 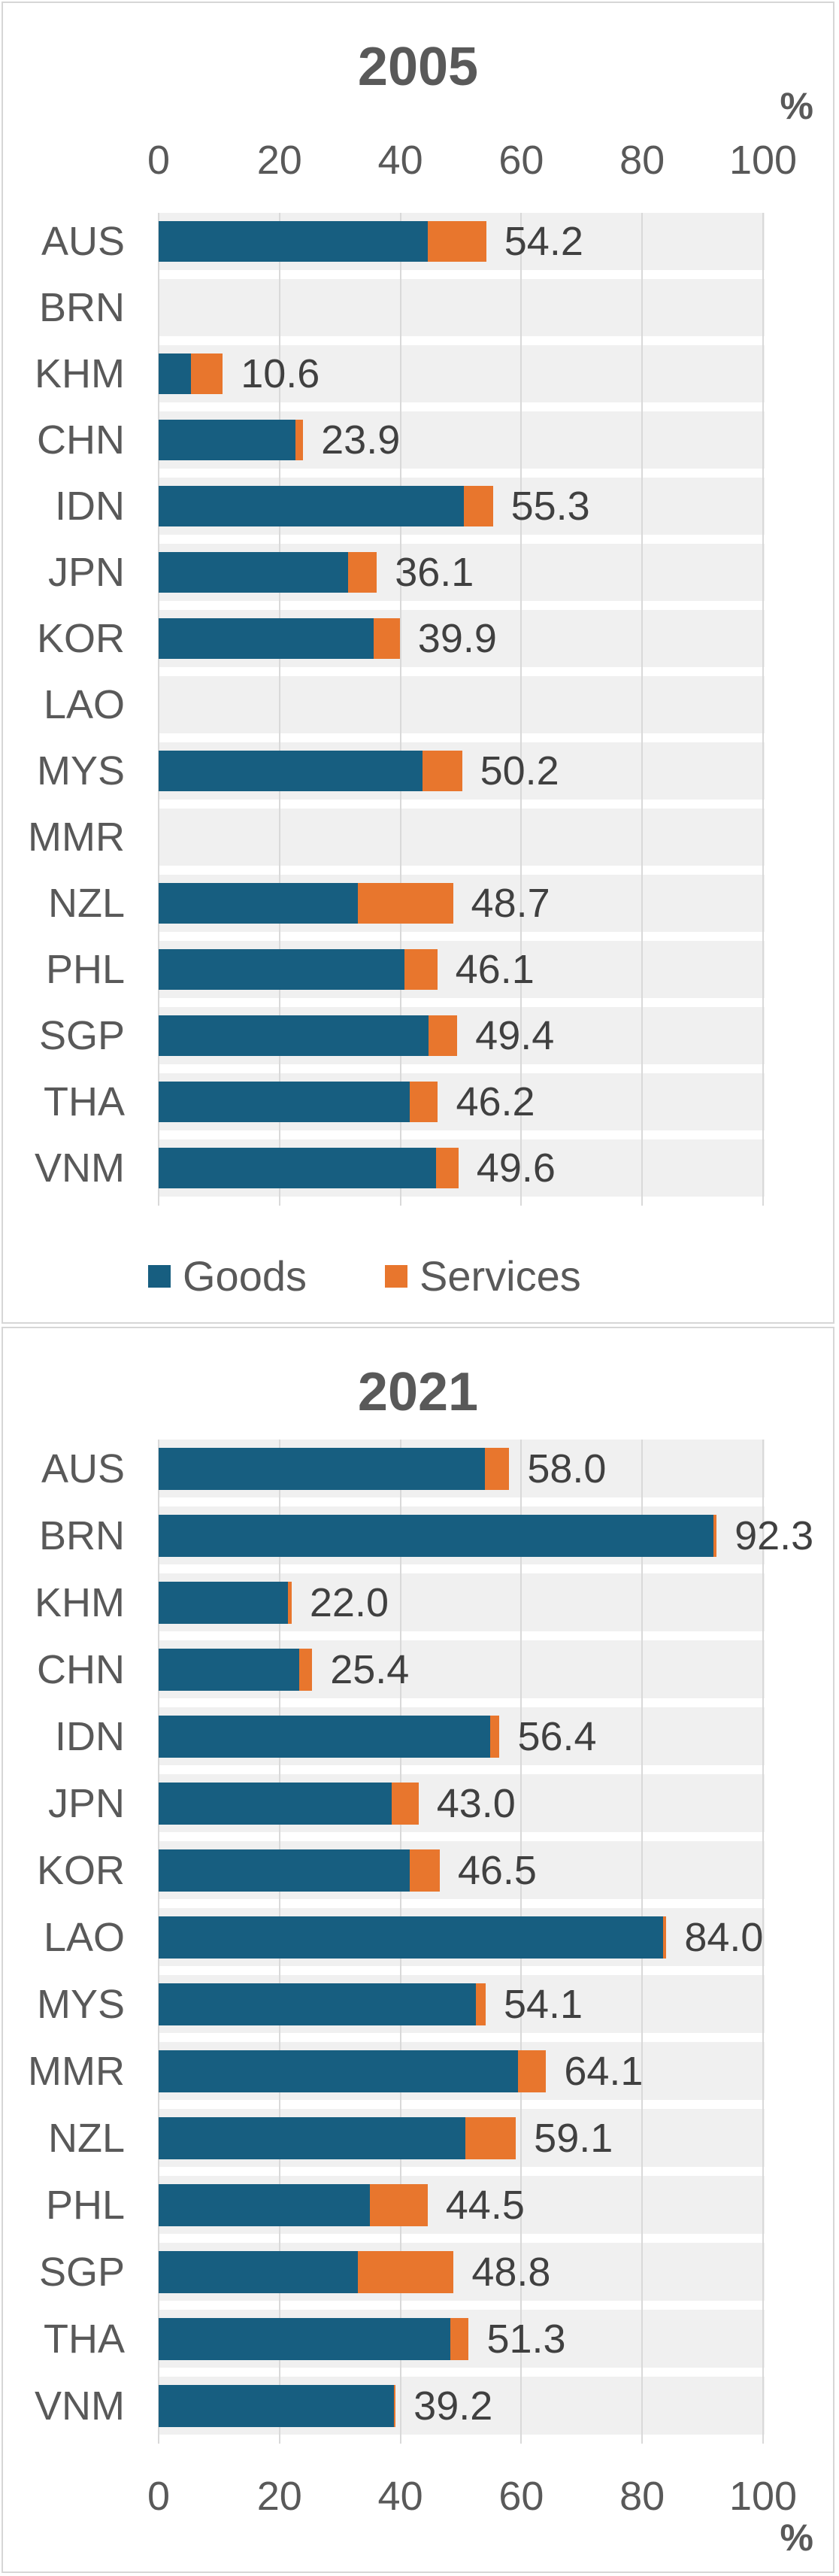 I want to click on category-label: AUS, so click(x=83, y=241).